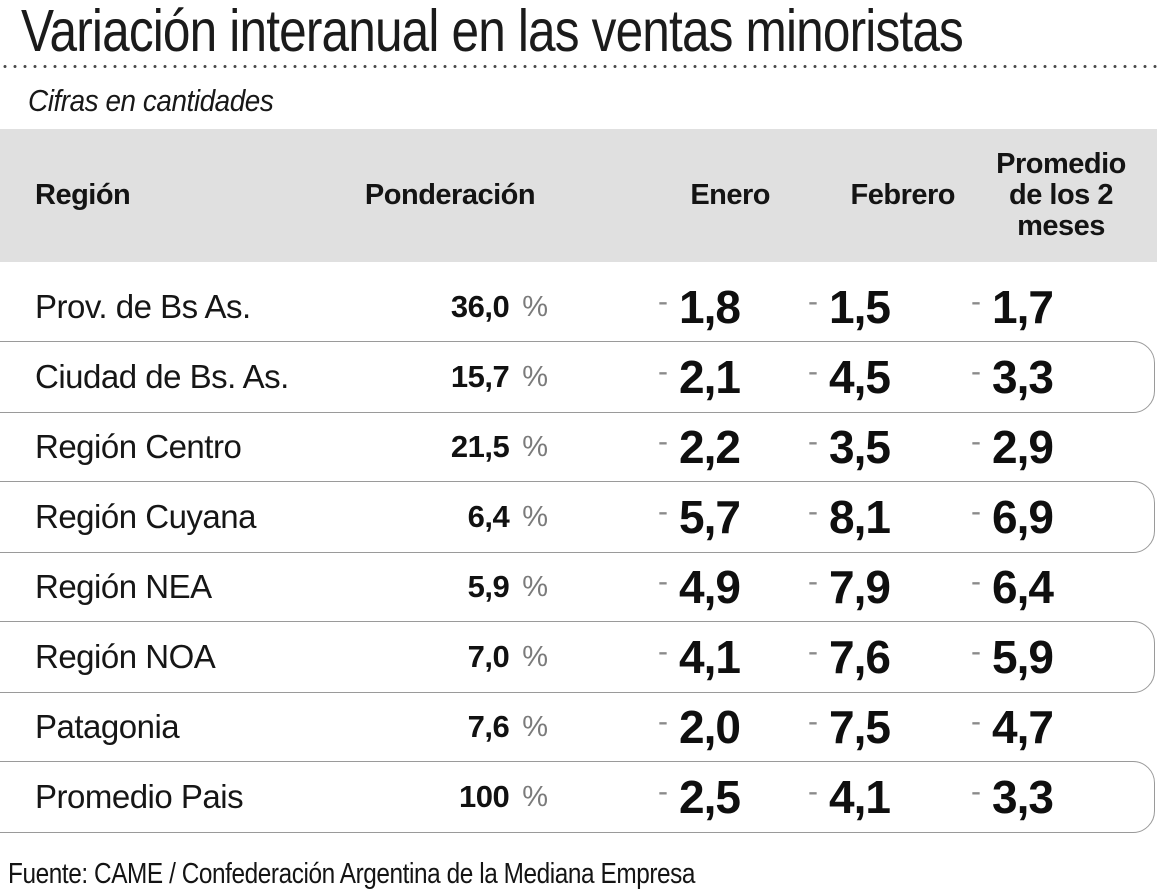 This screenshot has height=892, width=1163. What do you see at coordinates (662, 307) in the screenshot?
I see `enero-cell: - 1,8` at bounding box center [662, 307].